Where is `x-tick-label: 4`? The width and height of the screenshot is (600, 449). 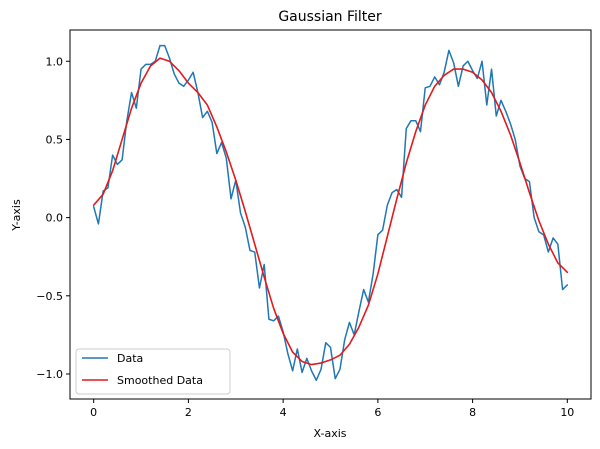 x-tick-label: 4 is located at coordinates (283, 412).